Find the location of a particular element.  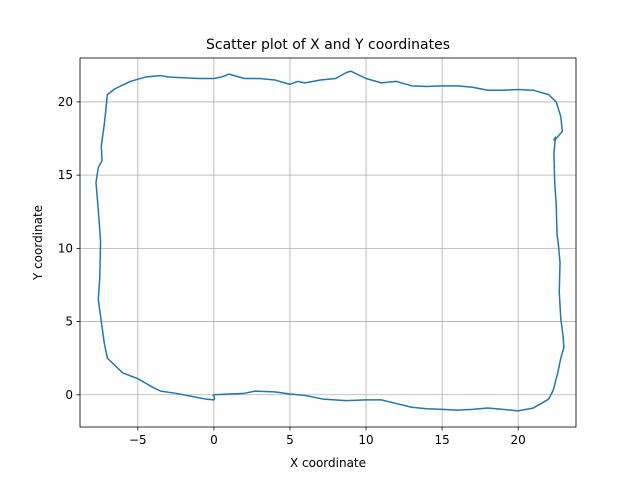

y-tick-label: 5 is located at coordinates (69, 322).